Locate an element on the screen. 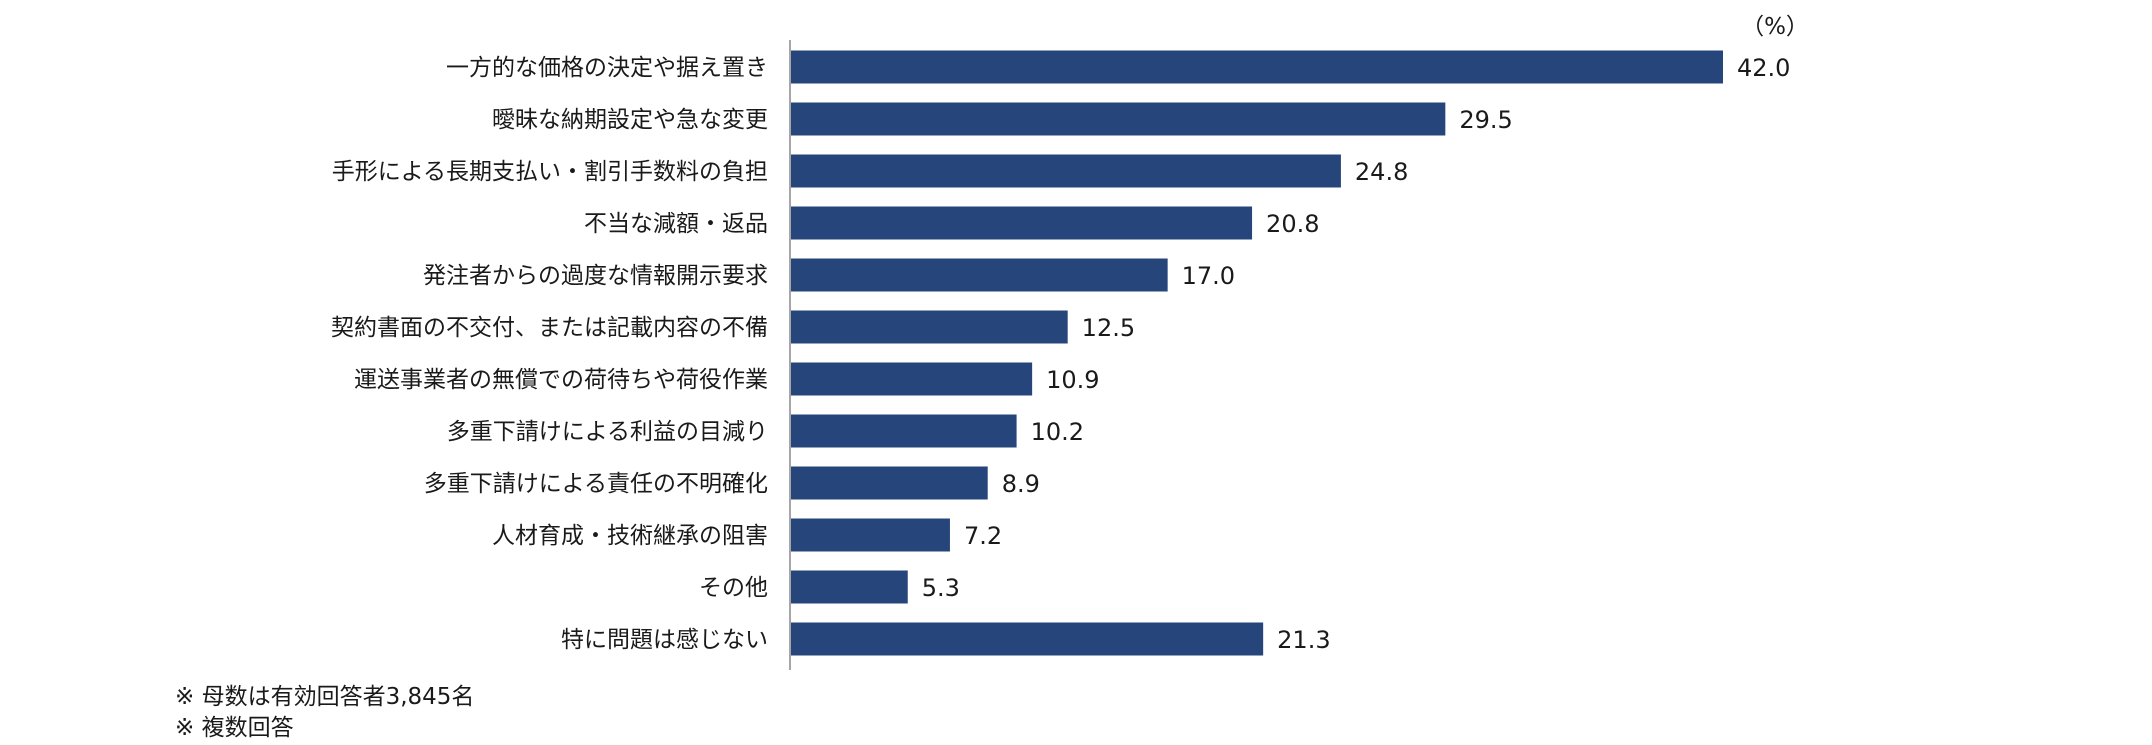  category-label: 発注者からの過度な情報開示要求 is located at coordinates (595, 276).